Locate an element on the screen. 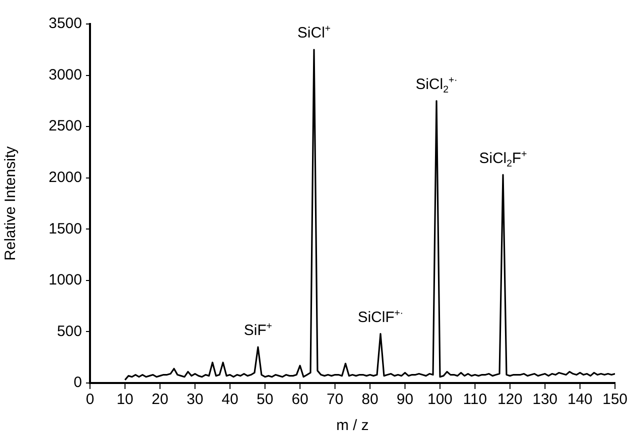 This screenshot has width=631, height=435. annotation: SiClF+· is located at coordinates (381, 317).